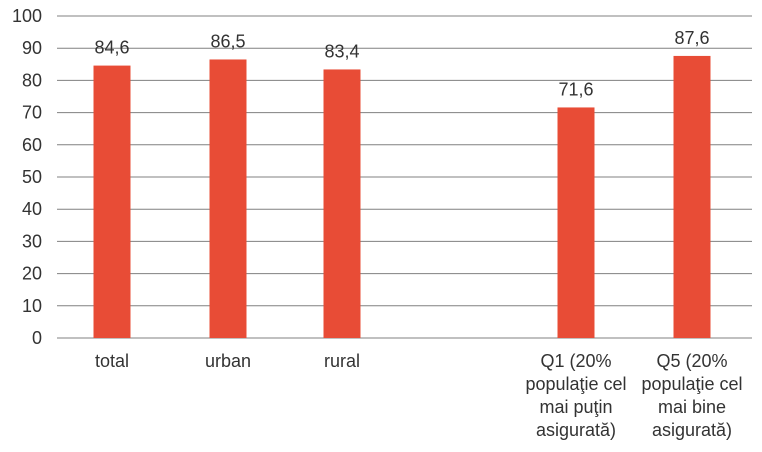 This screenshot has height=452, width=762. Describe the element at coordinates (32, 241) in the screenshot. I see `y-tick-label-30: 30` at that location.